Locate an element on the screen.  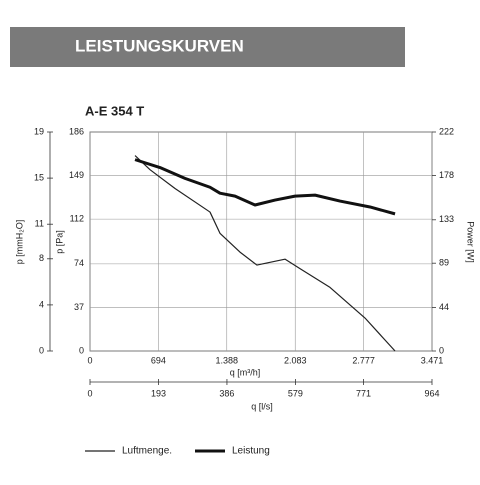
legend-label: Luftmenge. is located at coordinates (147, 451).